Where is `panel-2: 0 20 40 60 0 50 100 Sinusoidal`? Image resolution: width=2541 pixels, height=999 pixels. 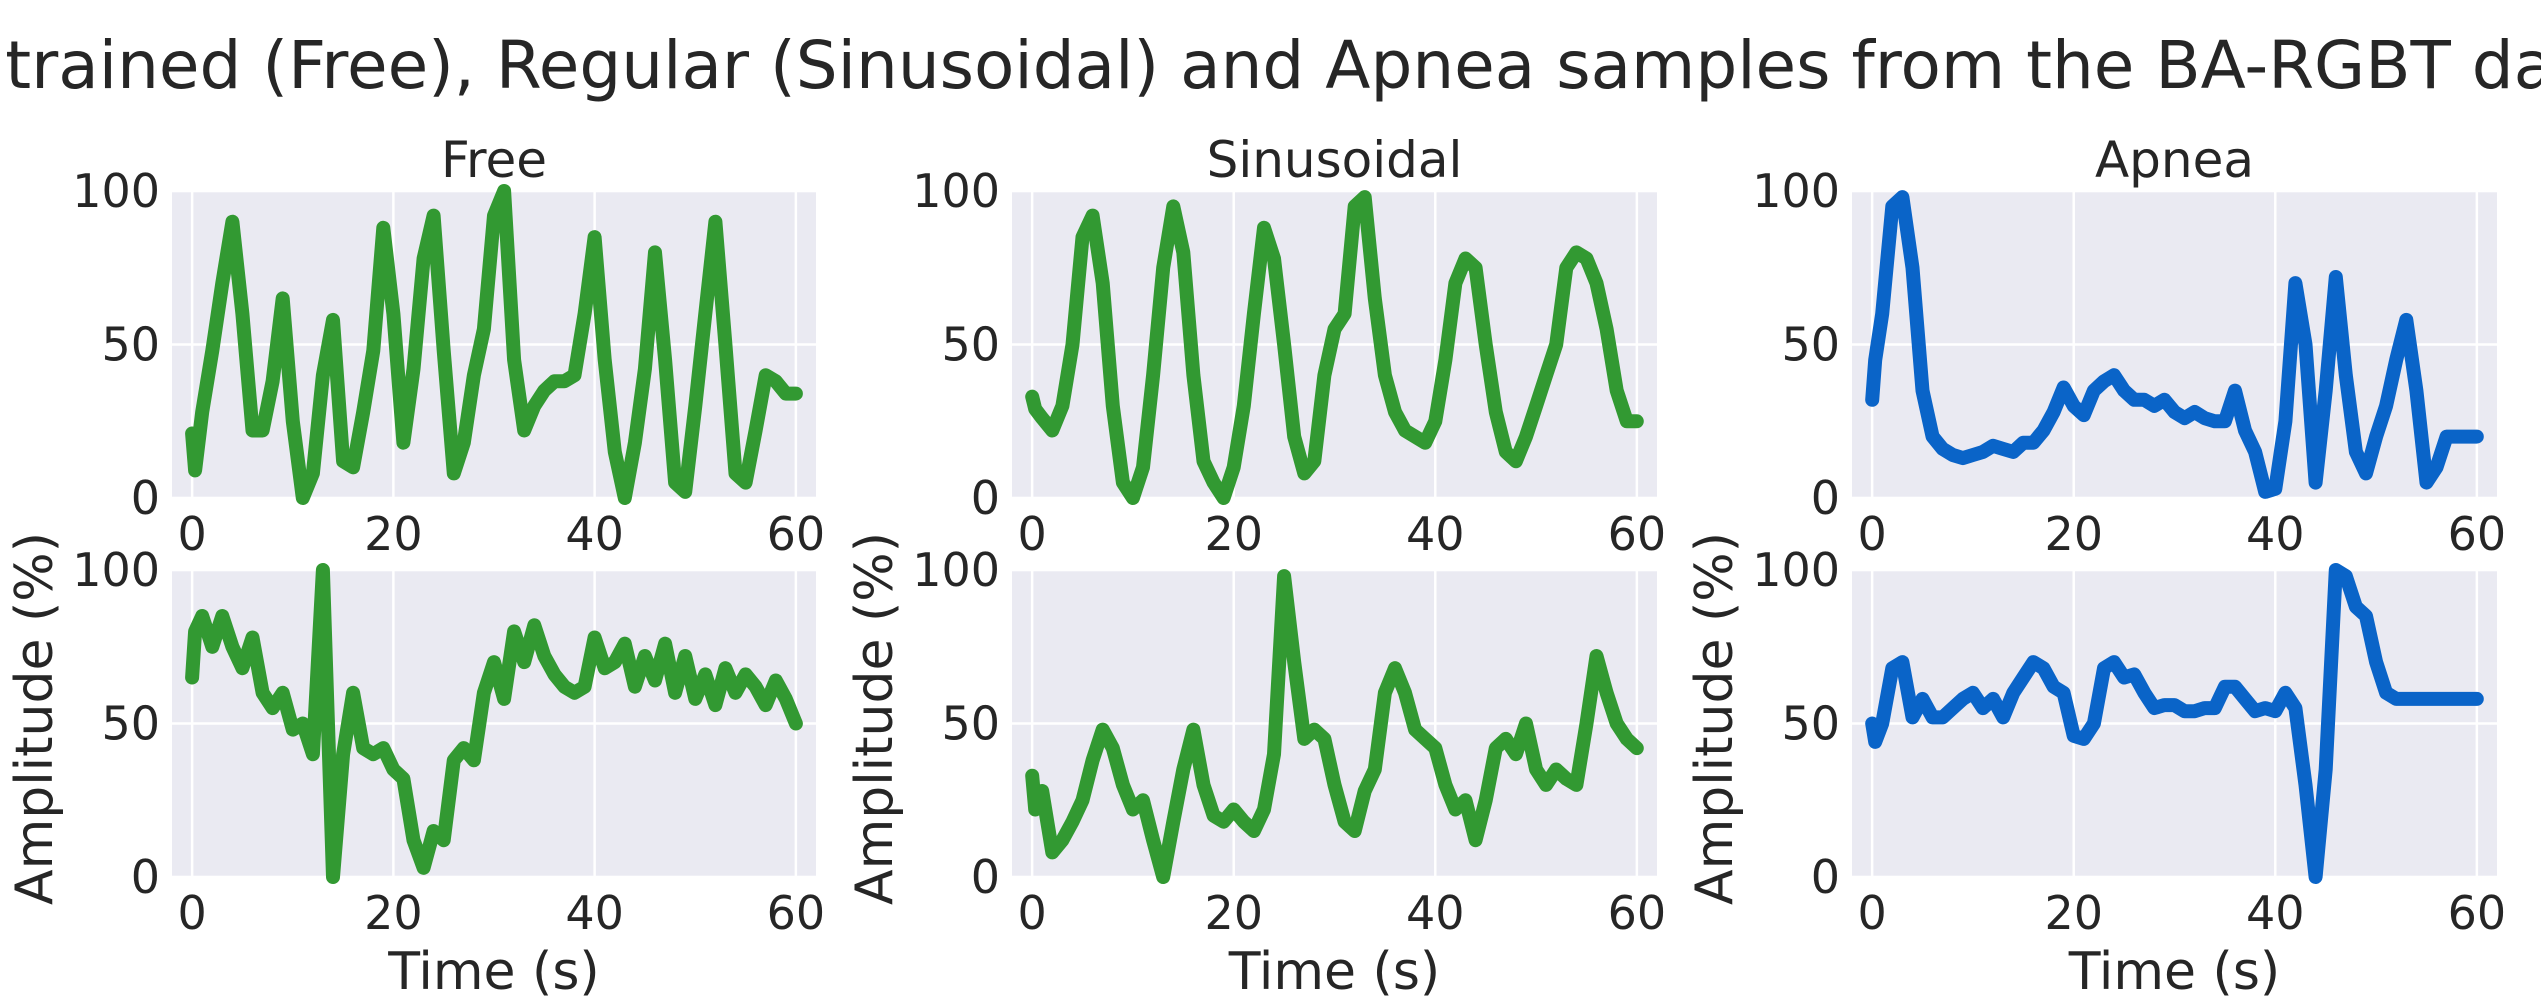 panel-2: 0 20 40 60 0 50 100 Sinusoidal is located at coordinates (1289, 346).